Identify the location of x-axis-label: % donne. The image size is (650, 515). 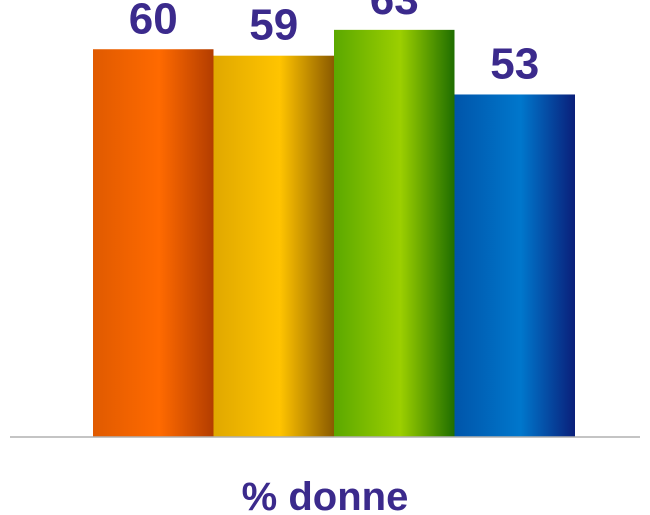
(325, 495).